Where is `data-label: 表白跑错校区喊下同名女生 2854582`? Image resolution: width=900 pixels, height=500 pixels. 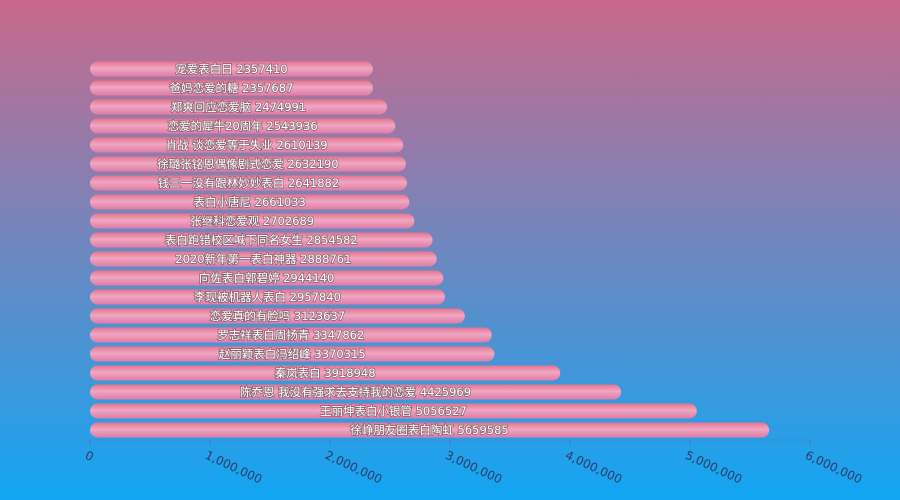
data-label: 表白跑错校区喊下同名女生 2854582 is located at coordinates (261, 240).